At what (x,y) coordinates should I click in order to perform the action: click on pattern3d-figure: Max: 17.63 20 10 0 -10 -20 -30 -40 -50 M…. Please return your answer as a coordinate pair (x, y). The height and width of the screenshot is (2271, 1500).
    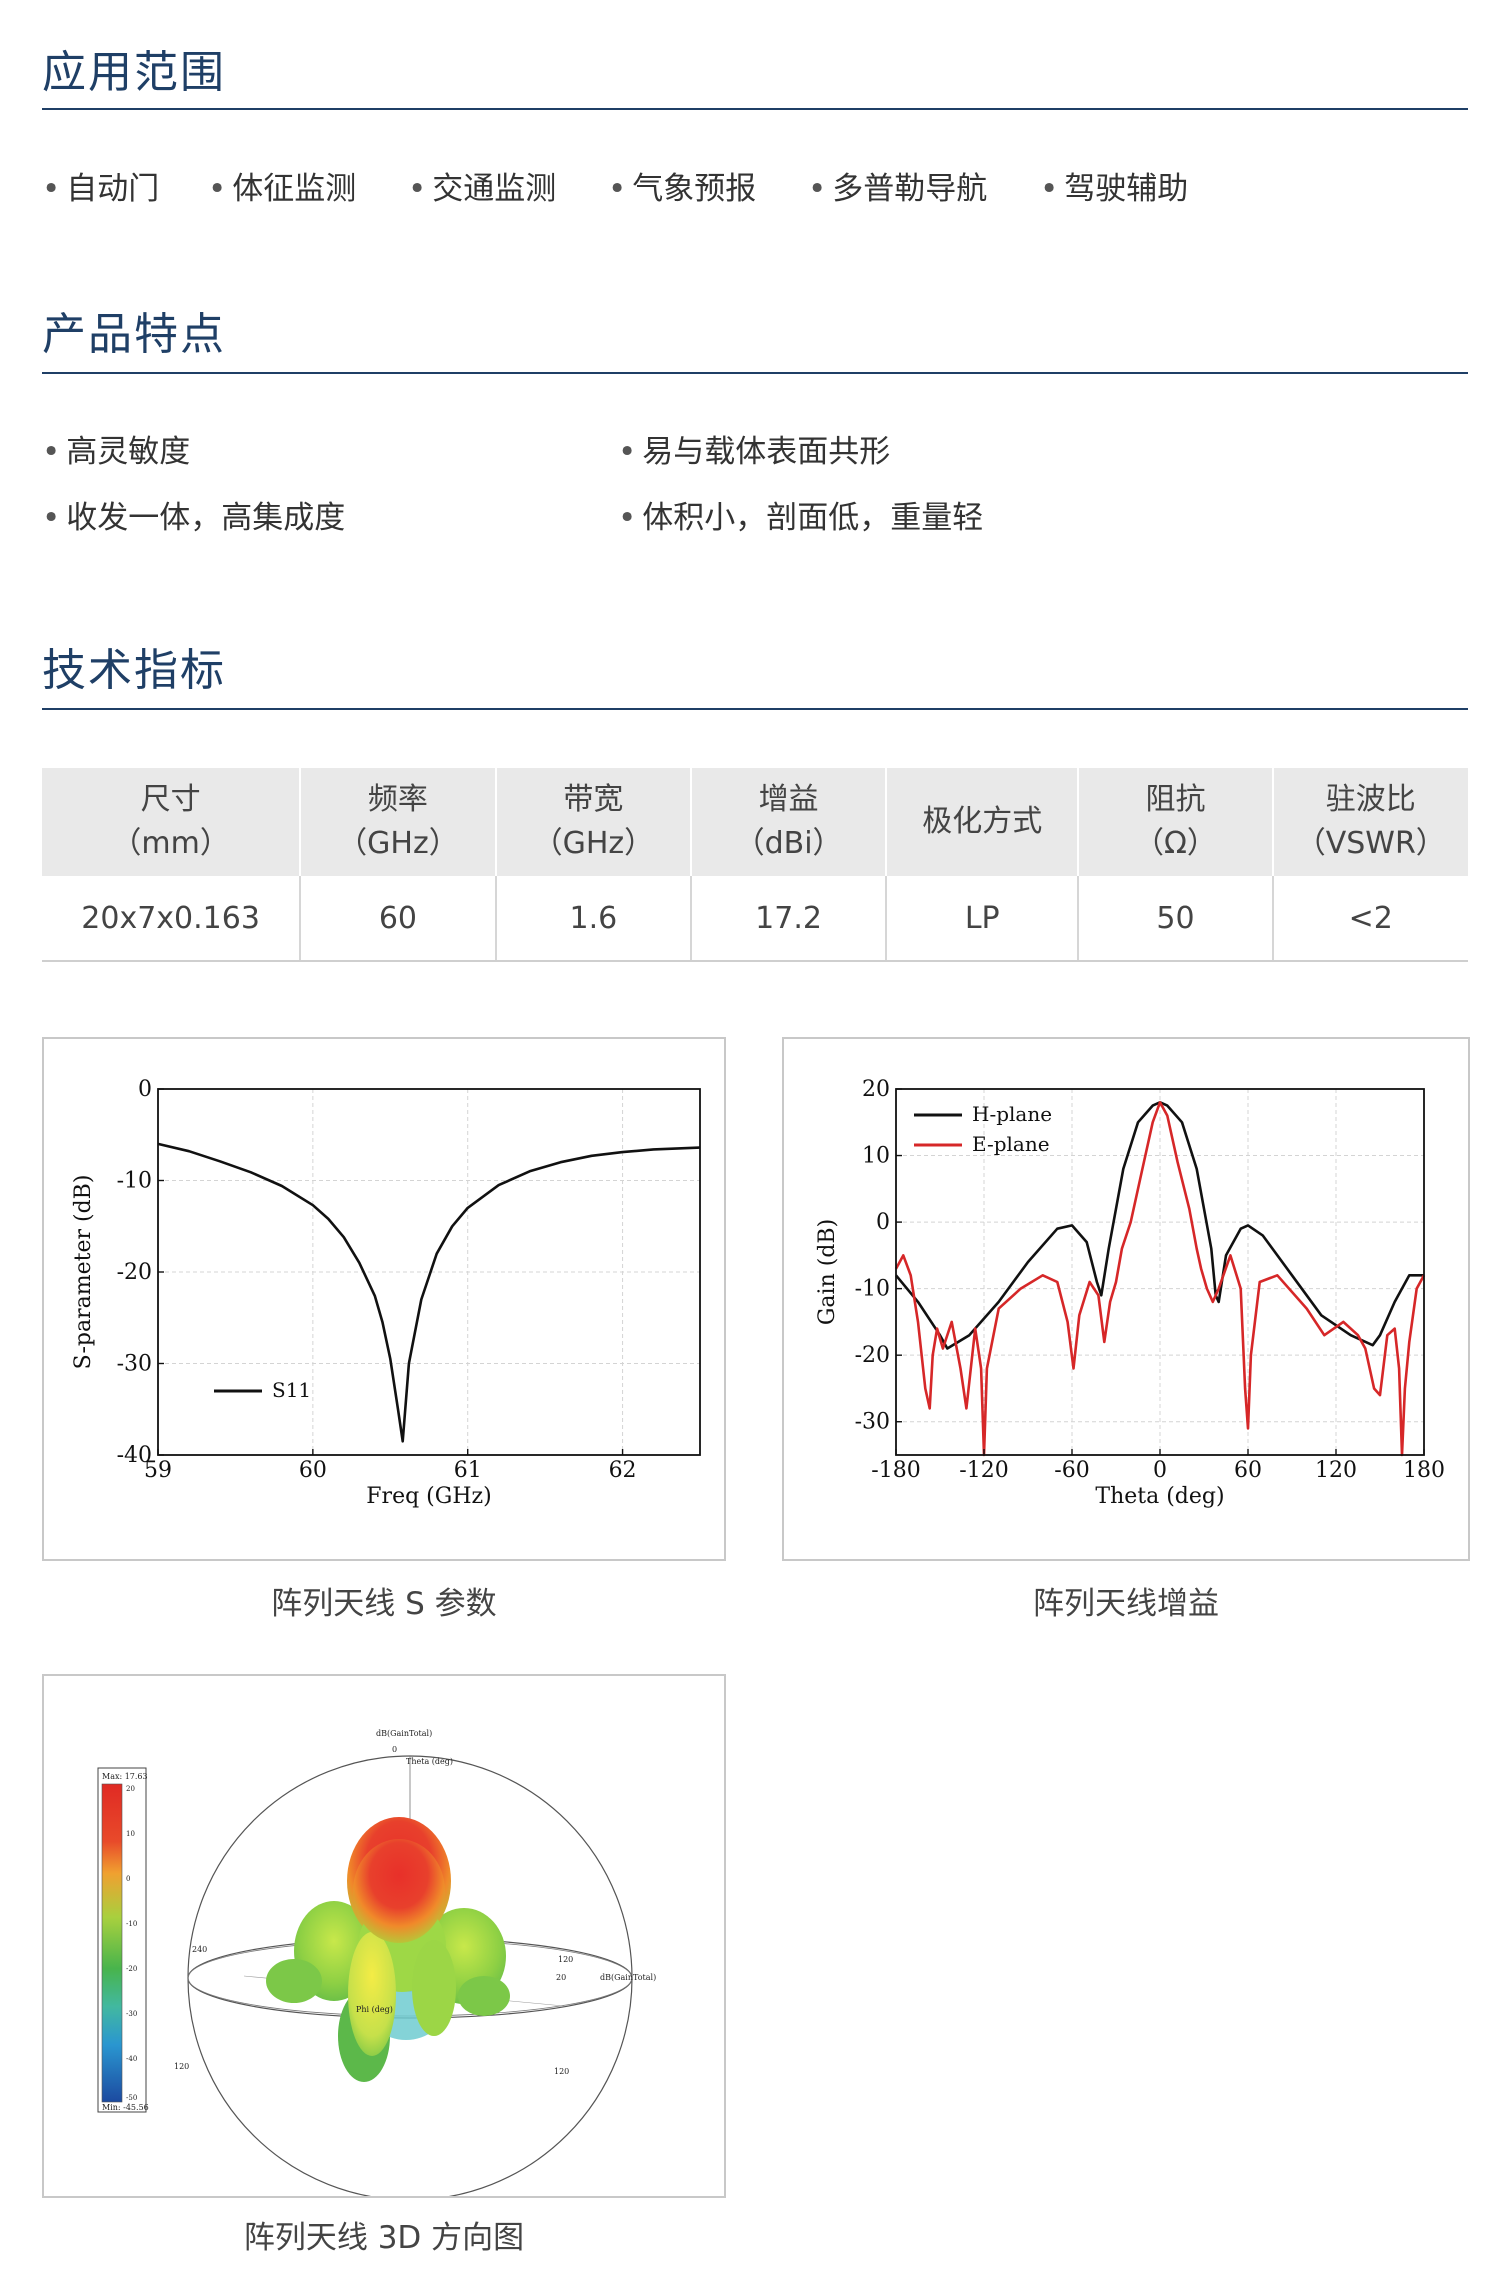
    Looking at the image, I should click on (384, 1937).